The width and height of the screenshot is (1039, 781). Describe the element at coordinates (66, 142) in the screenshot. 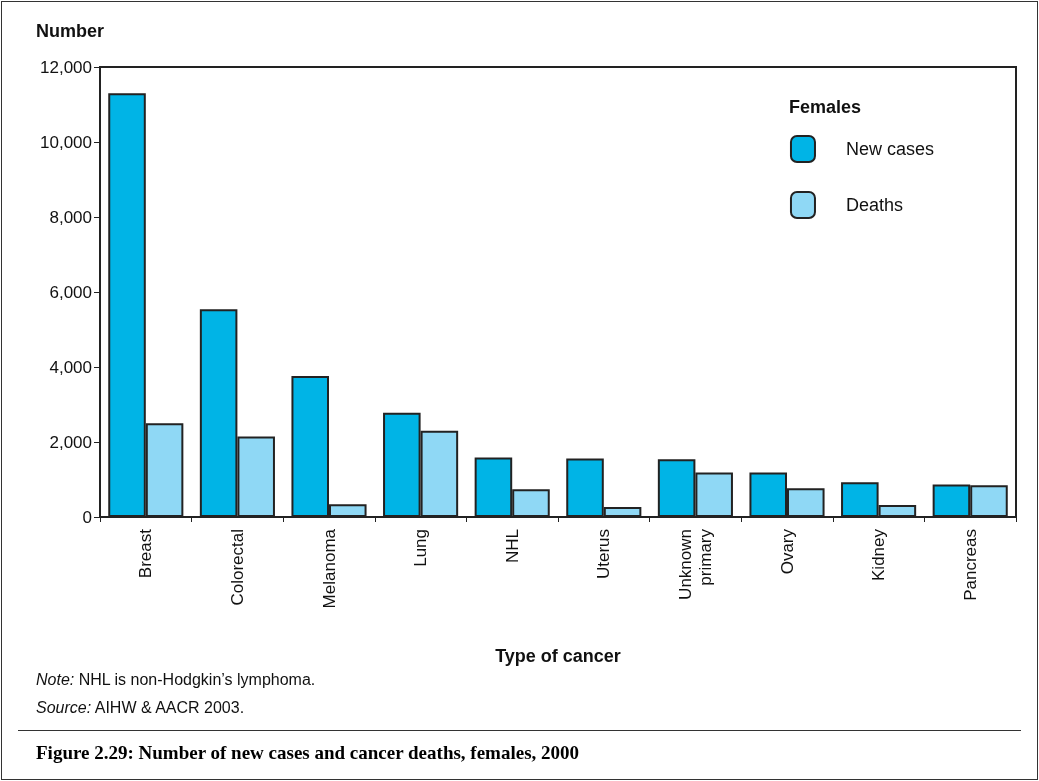

I see `y-tick-label: 10,000` at that location.